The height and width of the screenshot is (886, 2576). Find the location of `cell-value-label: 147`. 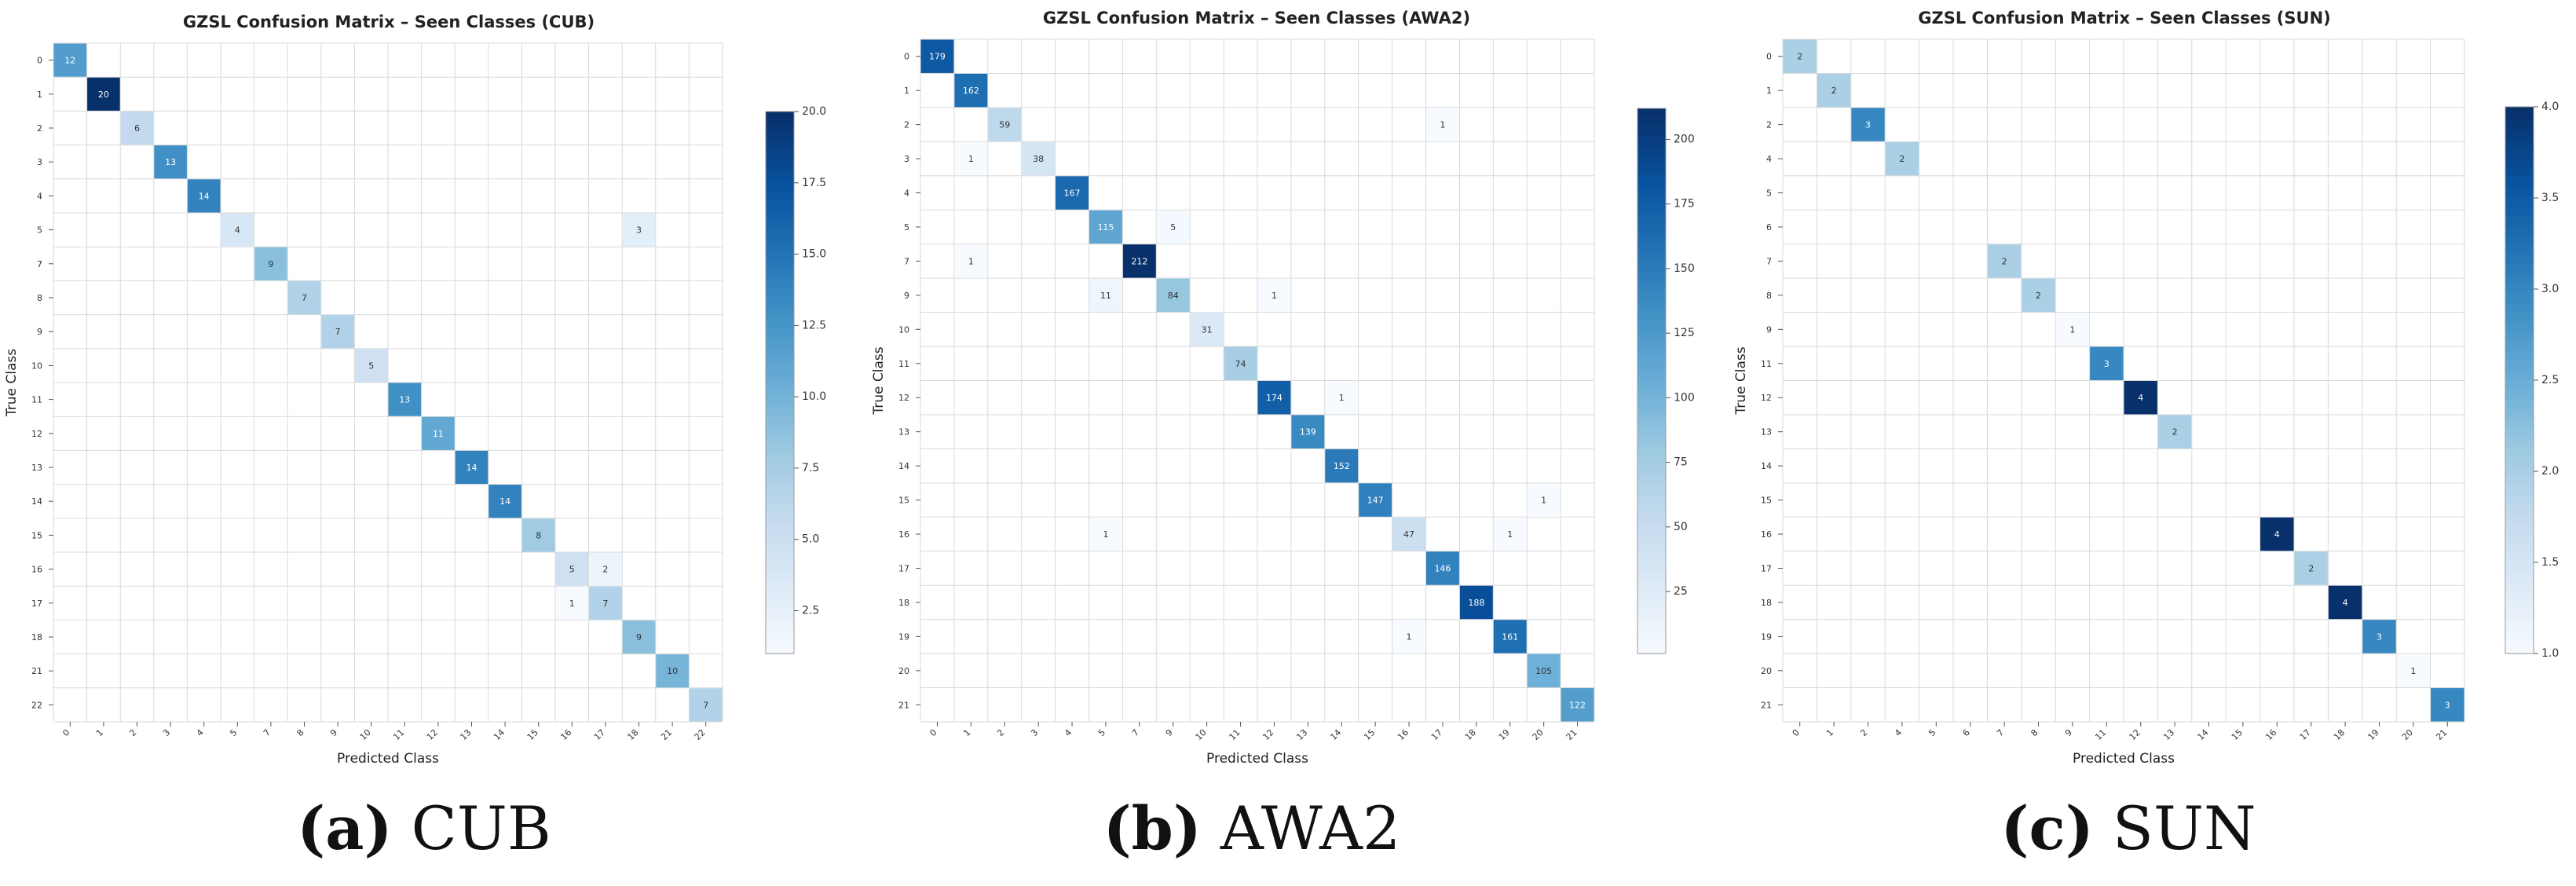

cell-value-label: 147 is located at coordinates (1376, 501).